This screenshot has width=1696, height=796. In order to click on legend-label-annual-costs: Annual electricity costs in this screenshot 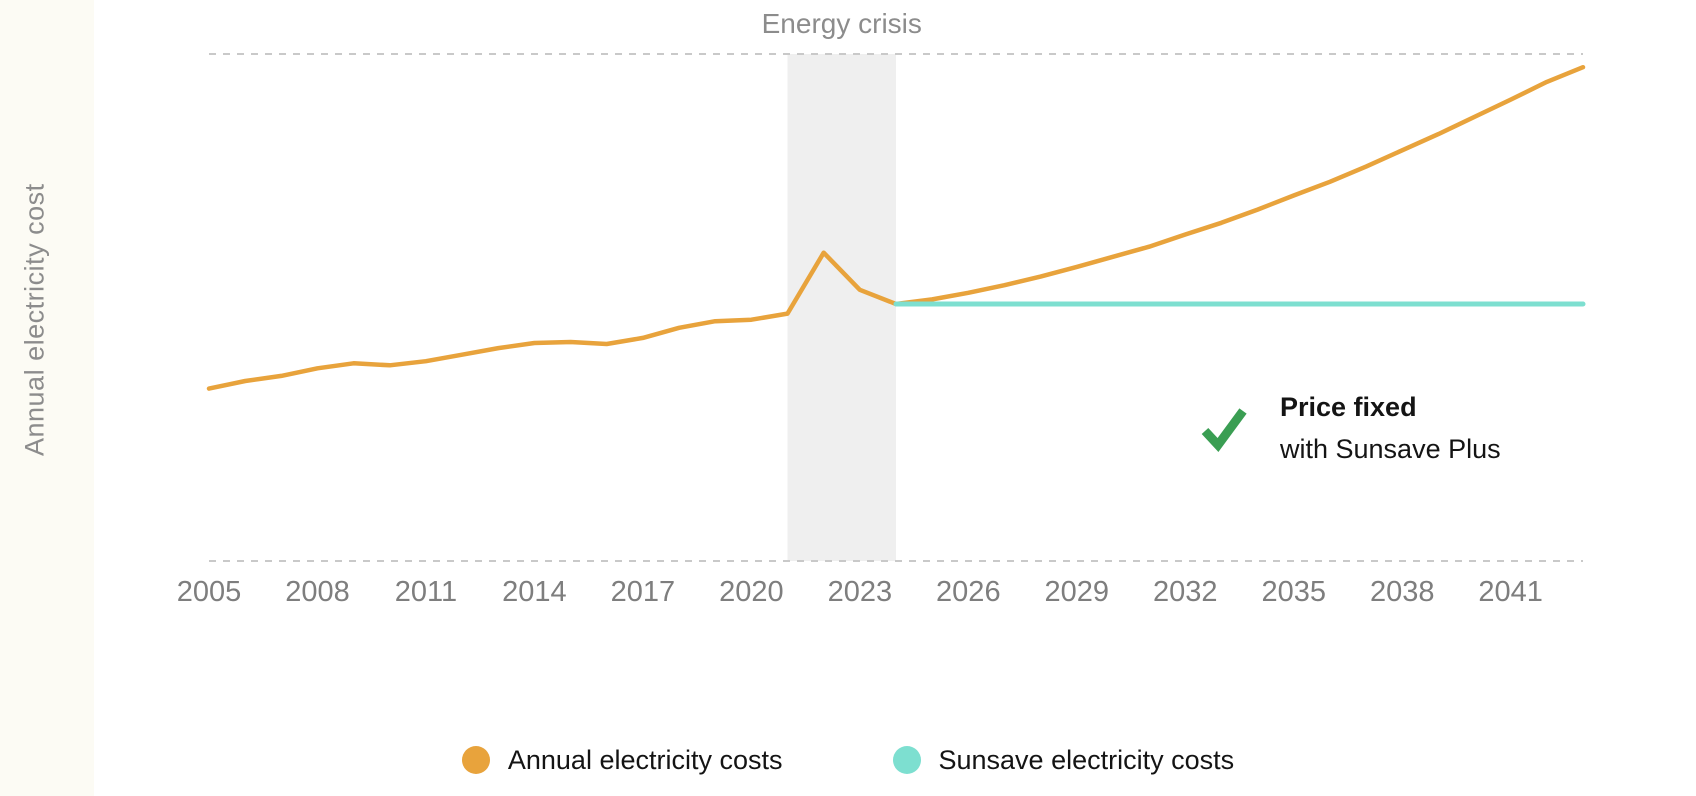, I will do `click(645, 759)`.